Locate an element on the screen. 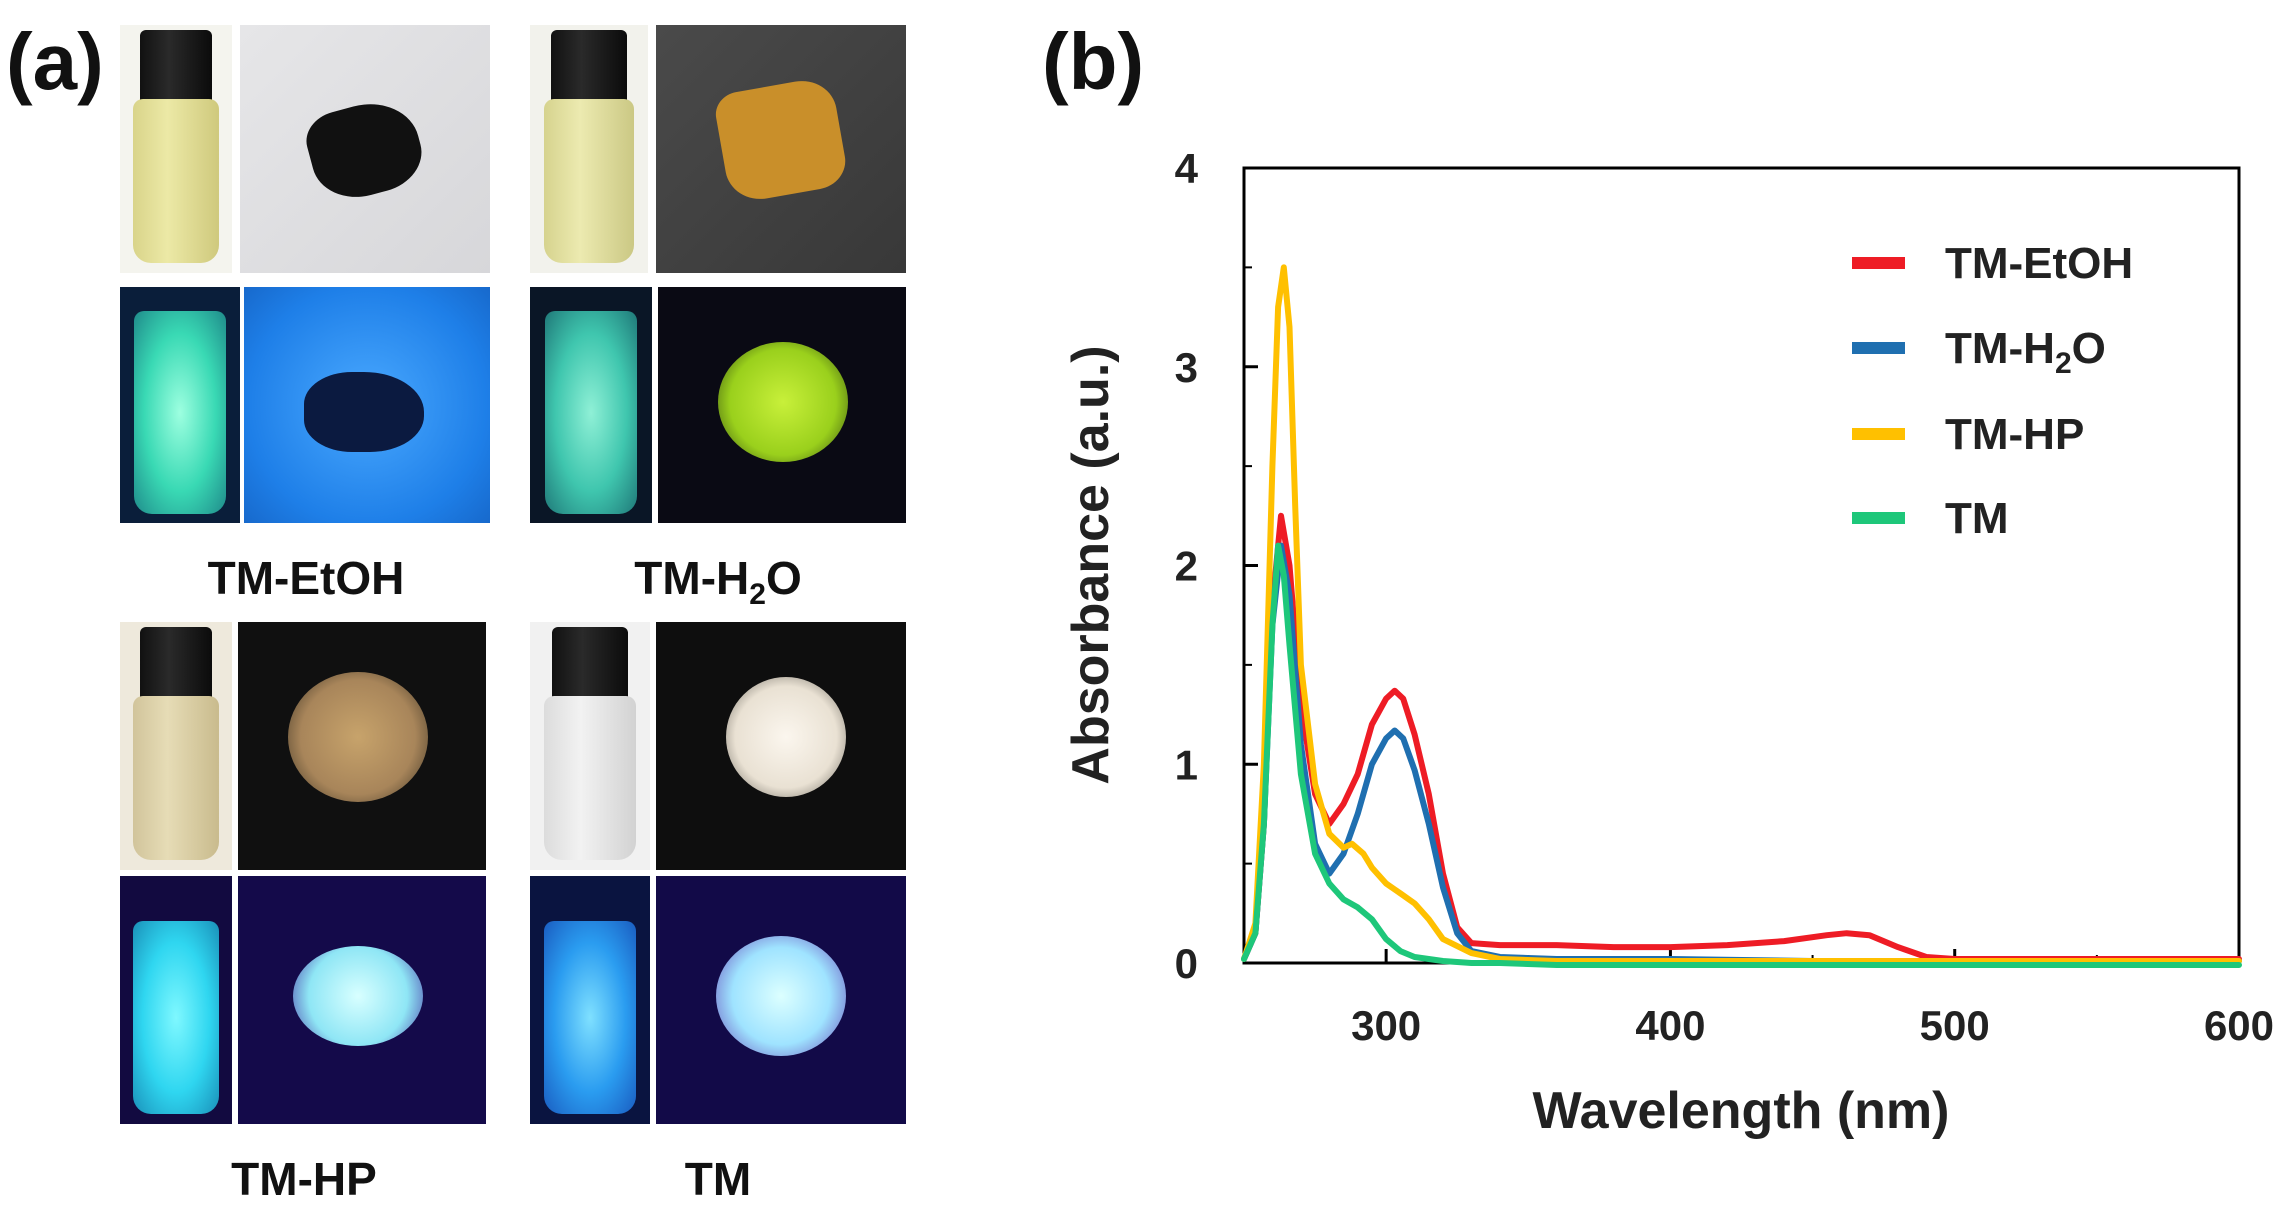  tm-solid-daylight-photo is located at coordinates (781, 746).